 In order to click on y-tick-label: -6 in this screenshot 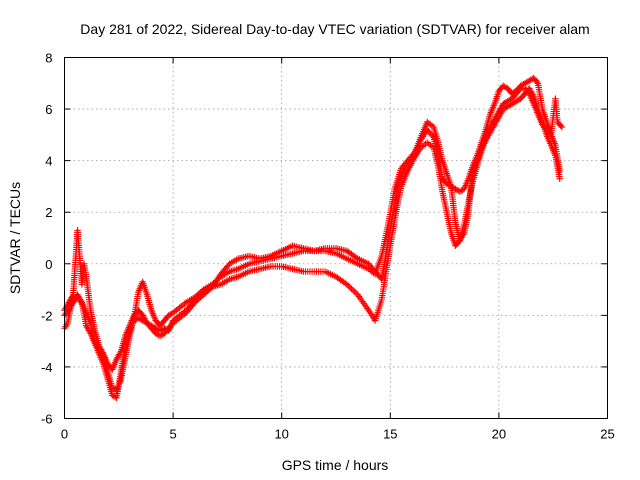, I will do `click(47, 419)`.